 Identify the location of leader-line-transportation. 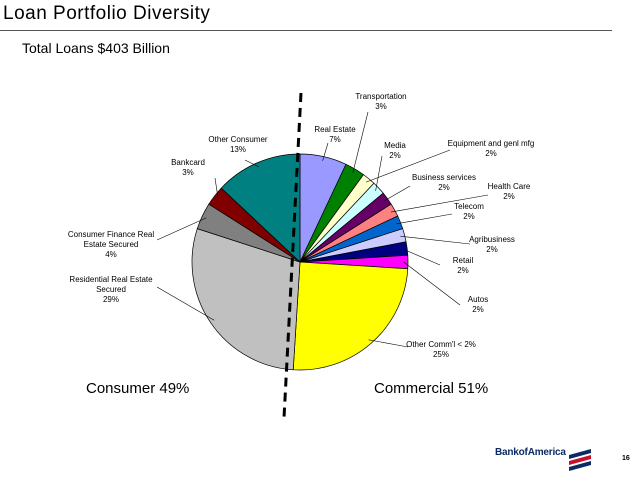
(360, 142).